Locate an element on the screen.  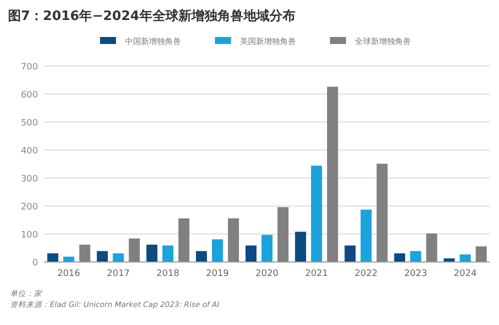
y-tick-label: 600 is located at coordinates (29, 95).